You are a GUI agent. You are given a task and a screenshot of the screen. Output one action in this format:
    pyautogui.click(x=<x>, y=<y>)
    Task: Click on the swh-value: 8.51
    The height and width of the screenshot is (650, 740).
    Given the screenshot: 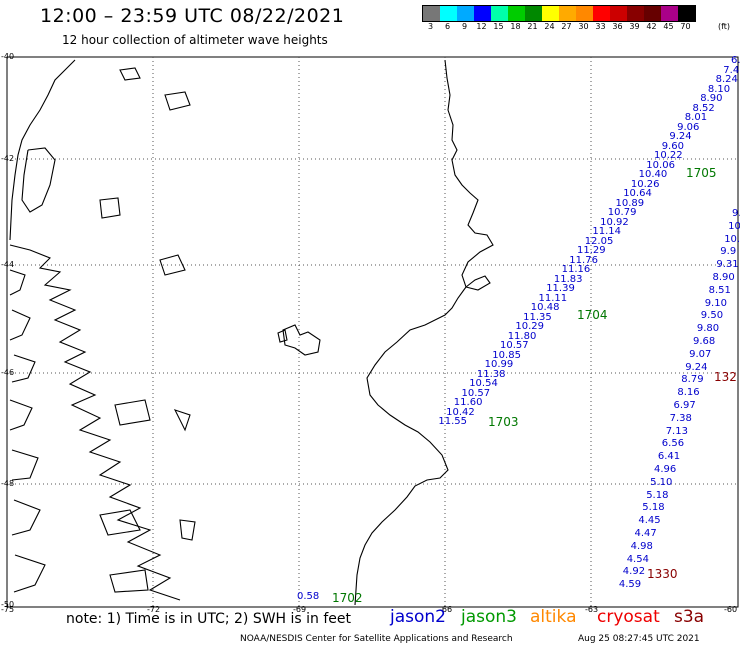 What is the action you would take?
    pyautogui.click(x=719, y=290)
    